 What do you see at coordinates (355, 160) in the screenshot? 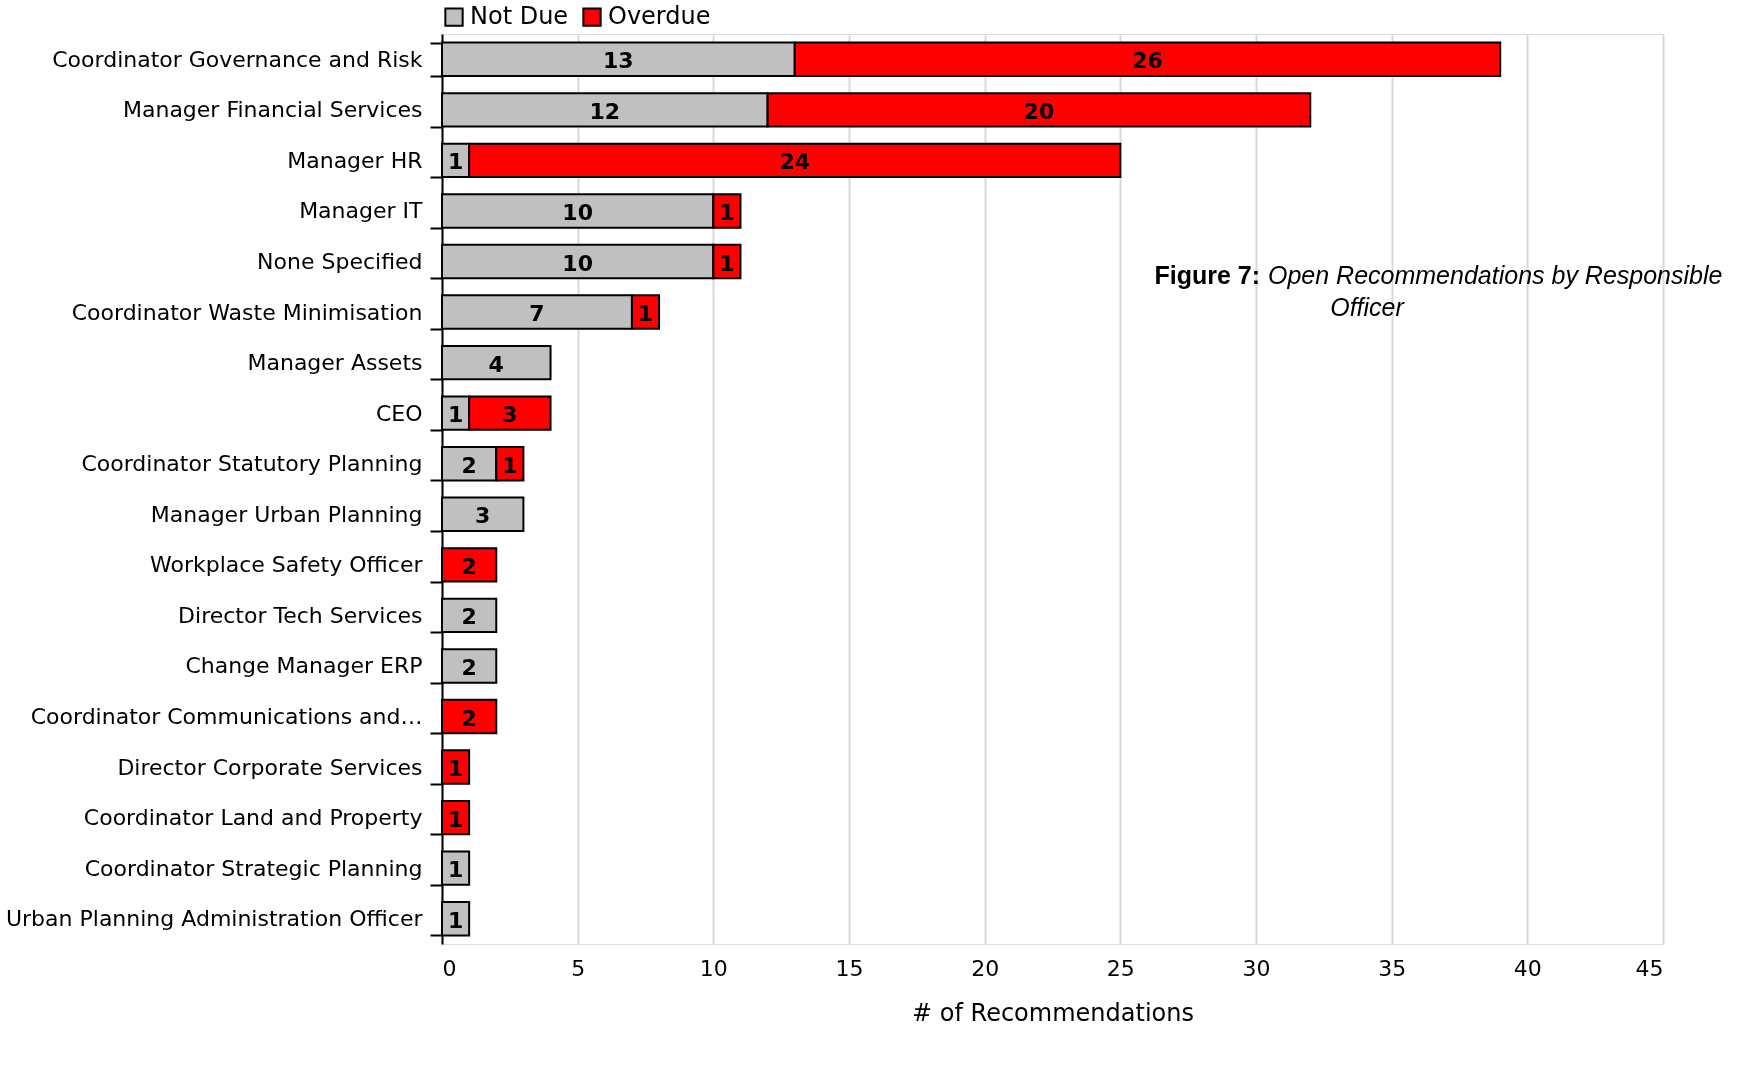
I see `y-tick-label: Manager HR` at bounding box center [355, 160].